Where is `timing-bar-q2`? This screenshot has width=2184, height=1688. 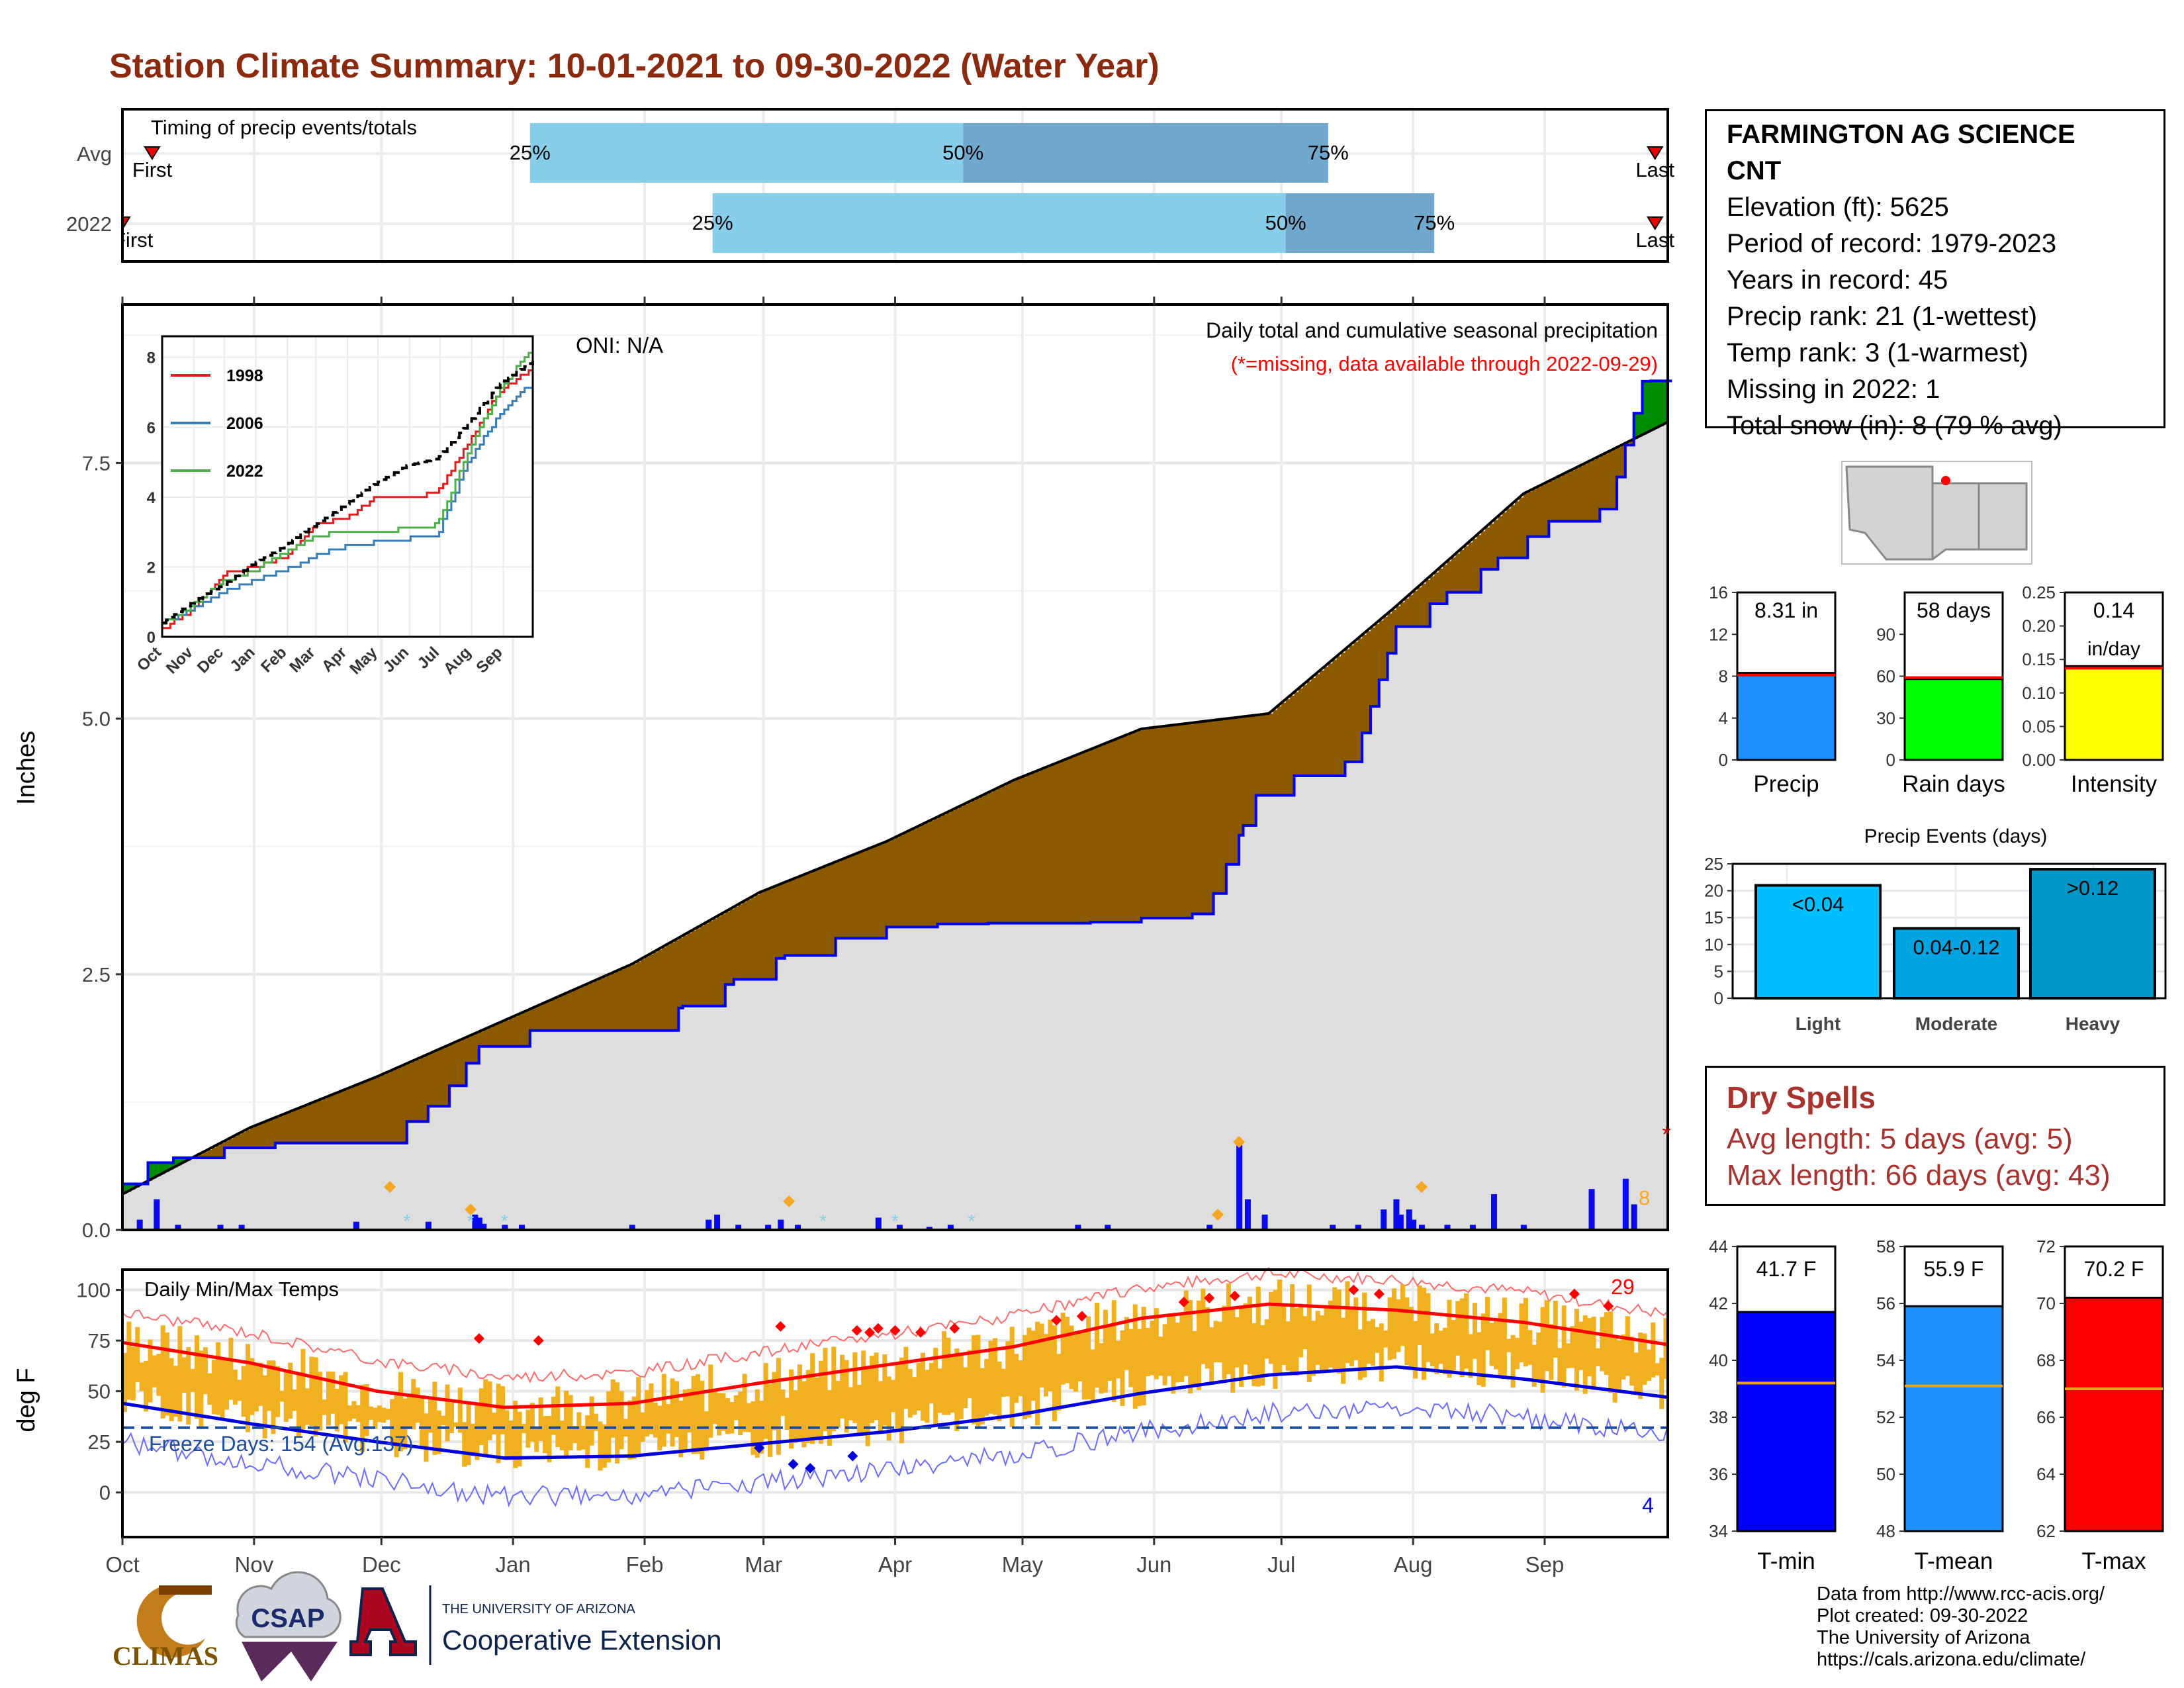
timing-bar-q2 is located at coordinates (1360, 223).